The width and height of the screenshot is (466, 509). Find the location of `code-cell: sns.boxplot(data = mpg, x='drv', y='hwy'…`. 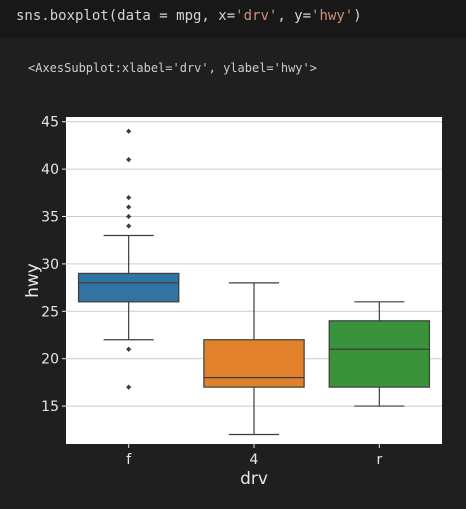

code-cell: sns.boxplot(data = mpg, x='drv', y='hwy'… is located at coordinates (233, 19).